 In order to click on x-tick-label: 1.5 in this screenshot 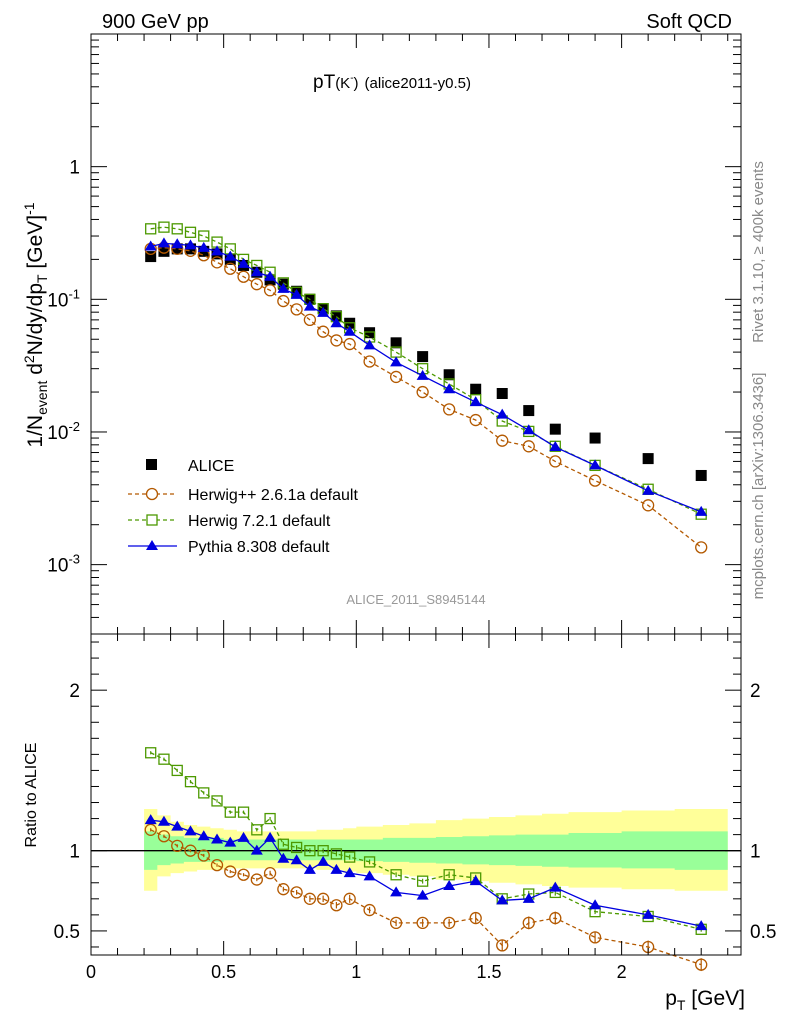, I will do `click(488, 972)`.